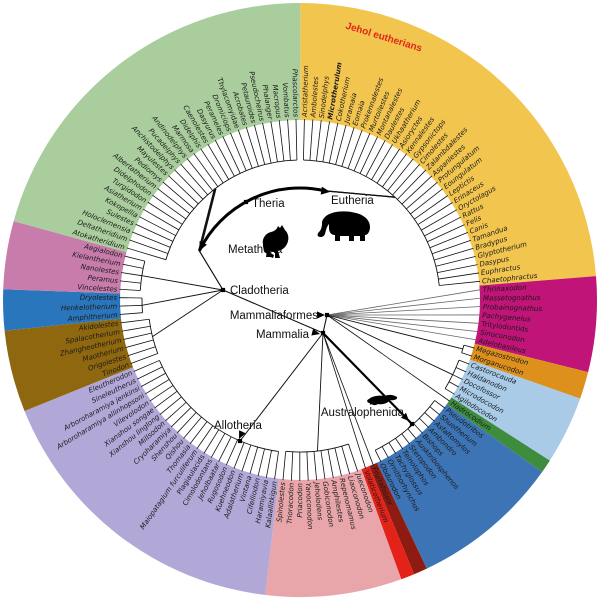  I want to click on tip-label: Phascolarctos, so click(294, 93).